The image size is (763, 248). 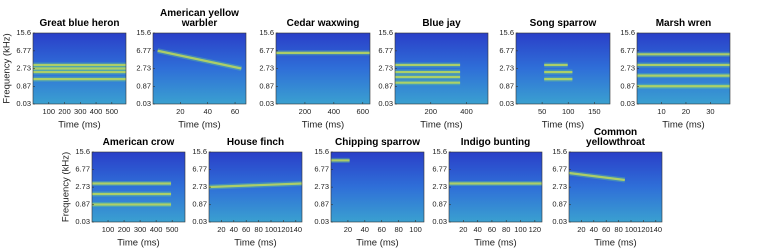 What do you see at coordinates (683, 23) in the screenshot?
I see `panel-title: Marsh wren` at bounding box center [683, 23].